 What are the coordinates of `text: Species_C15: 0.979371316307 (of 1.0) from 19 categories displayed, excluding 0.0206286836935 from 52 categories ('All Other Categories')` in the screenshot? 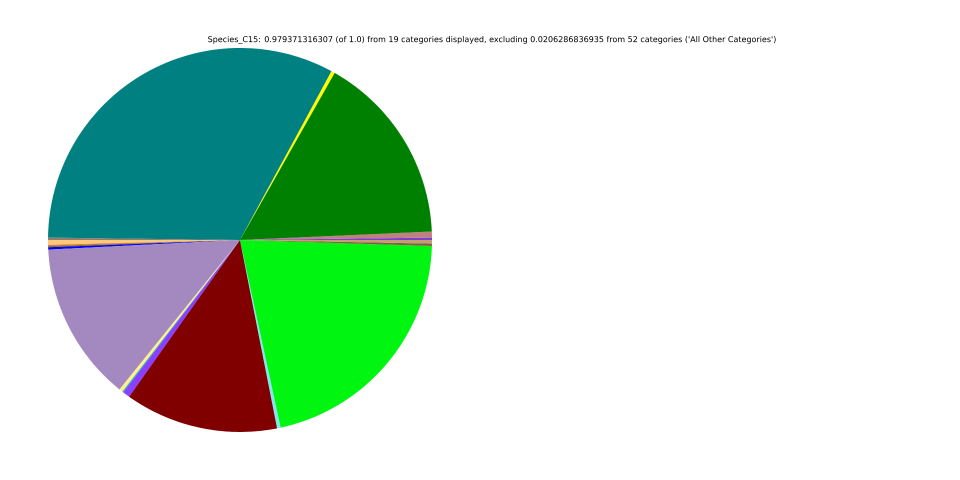 It's located at (492, 40).